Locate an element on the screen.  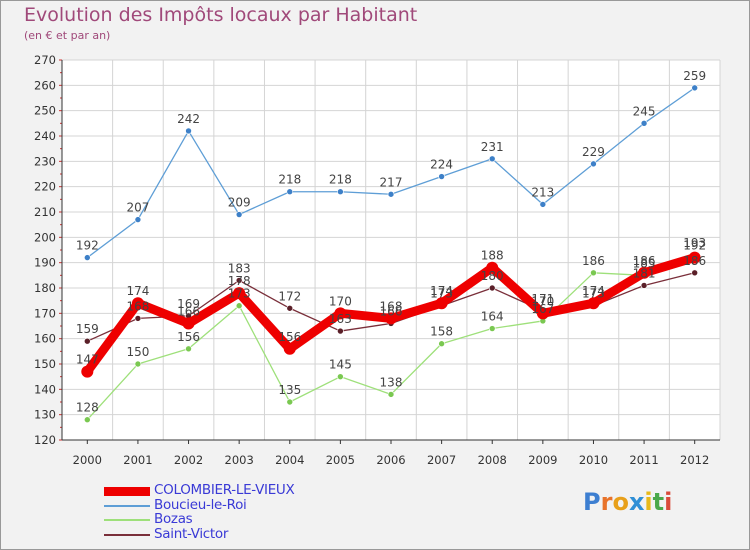
data-label: 224 is located at coordinates (441, 165).